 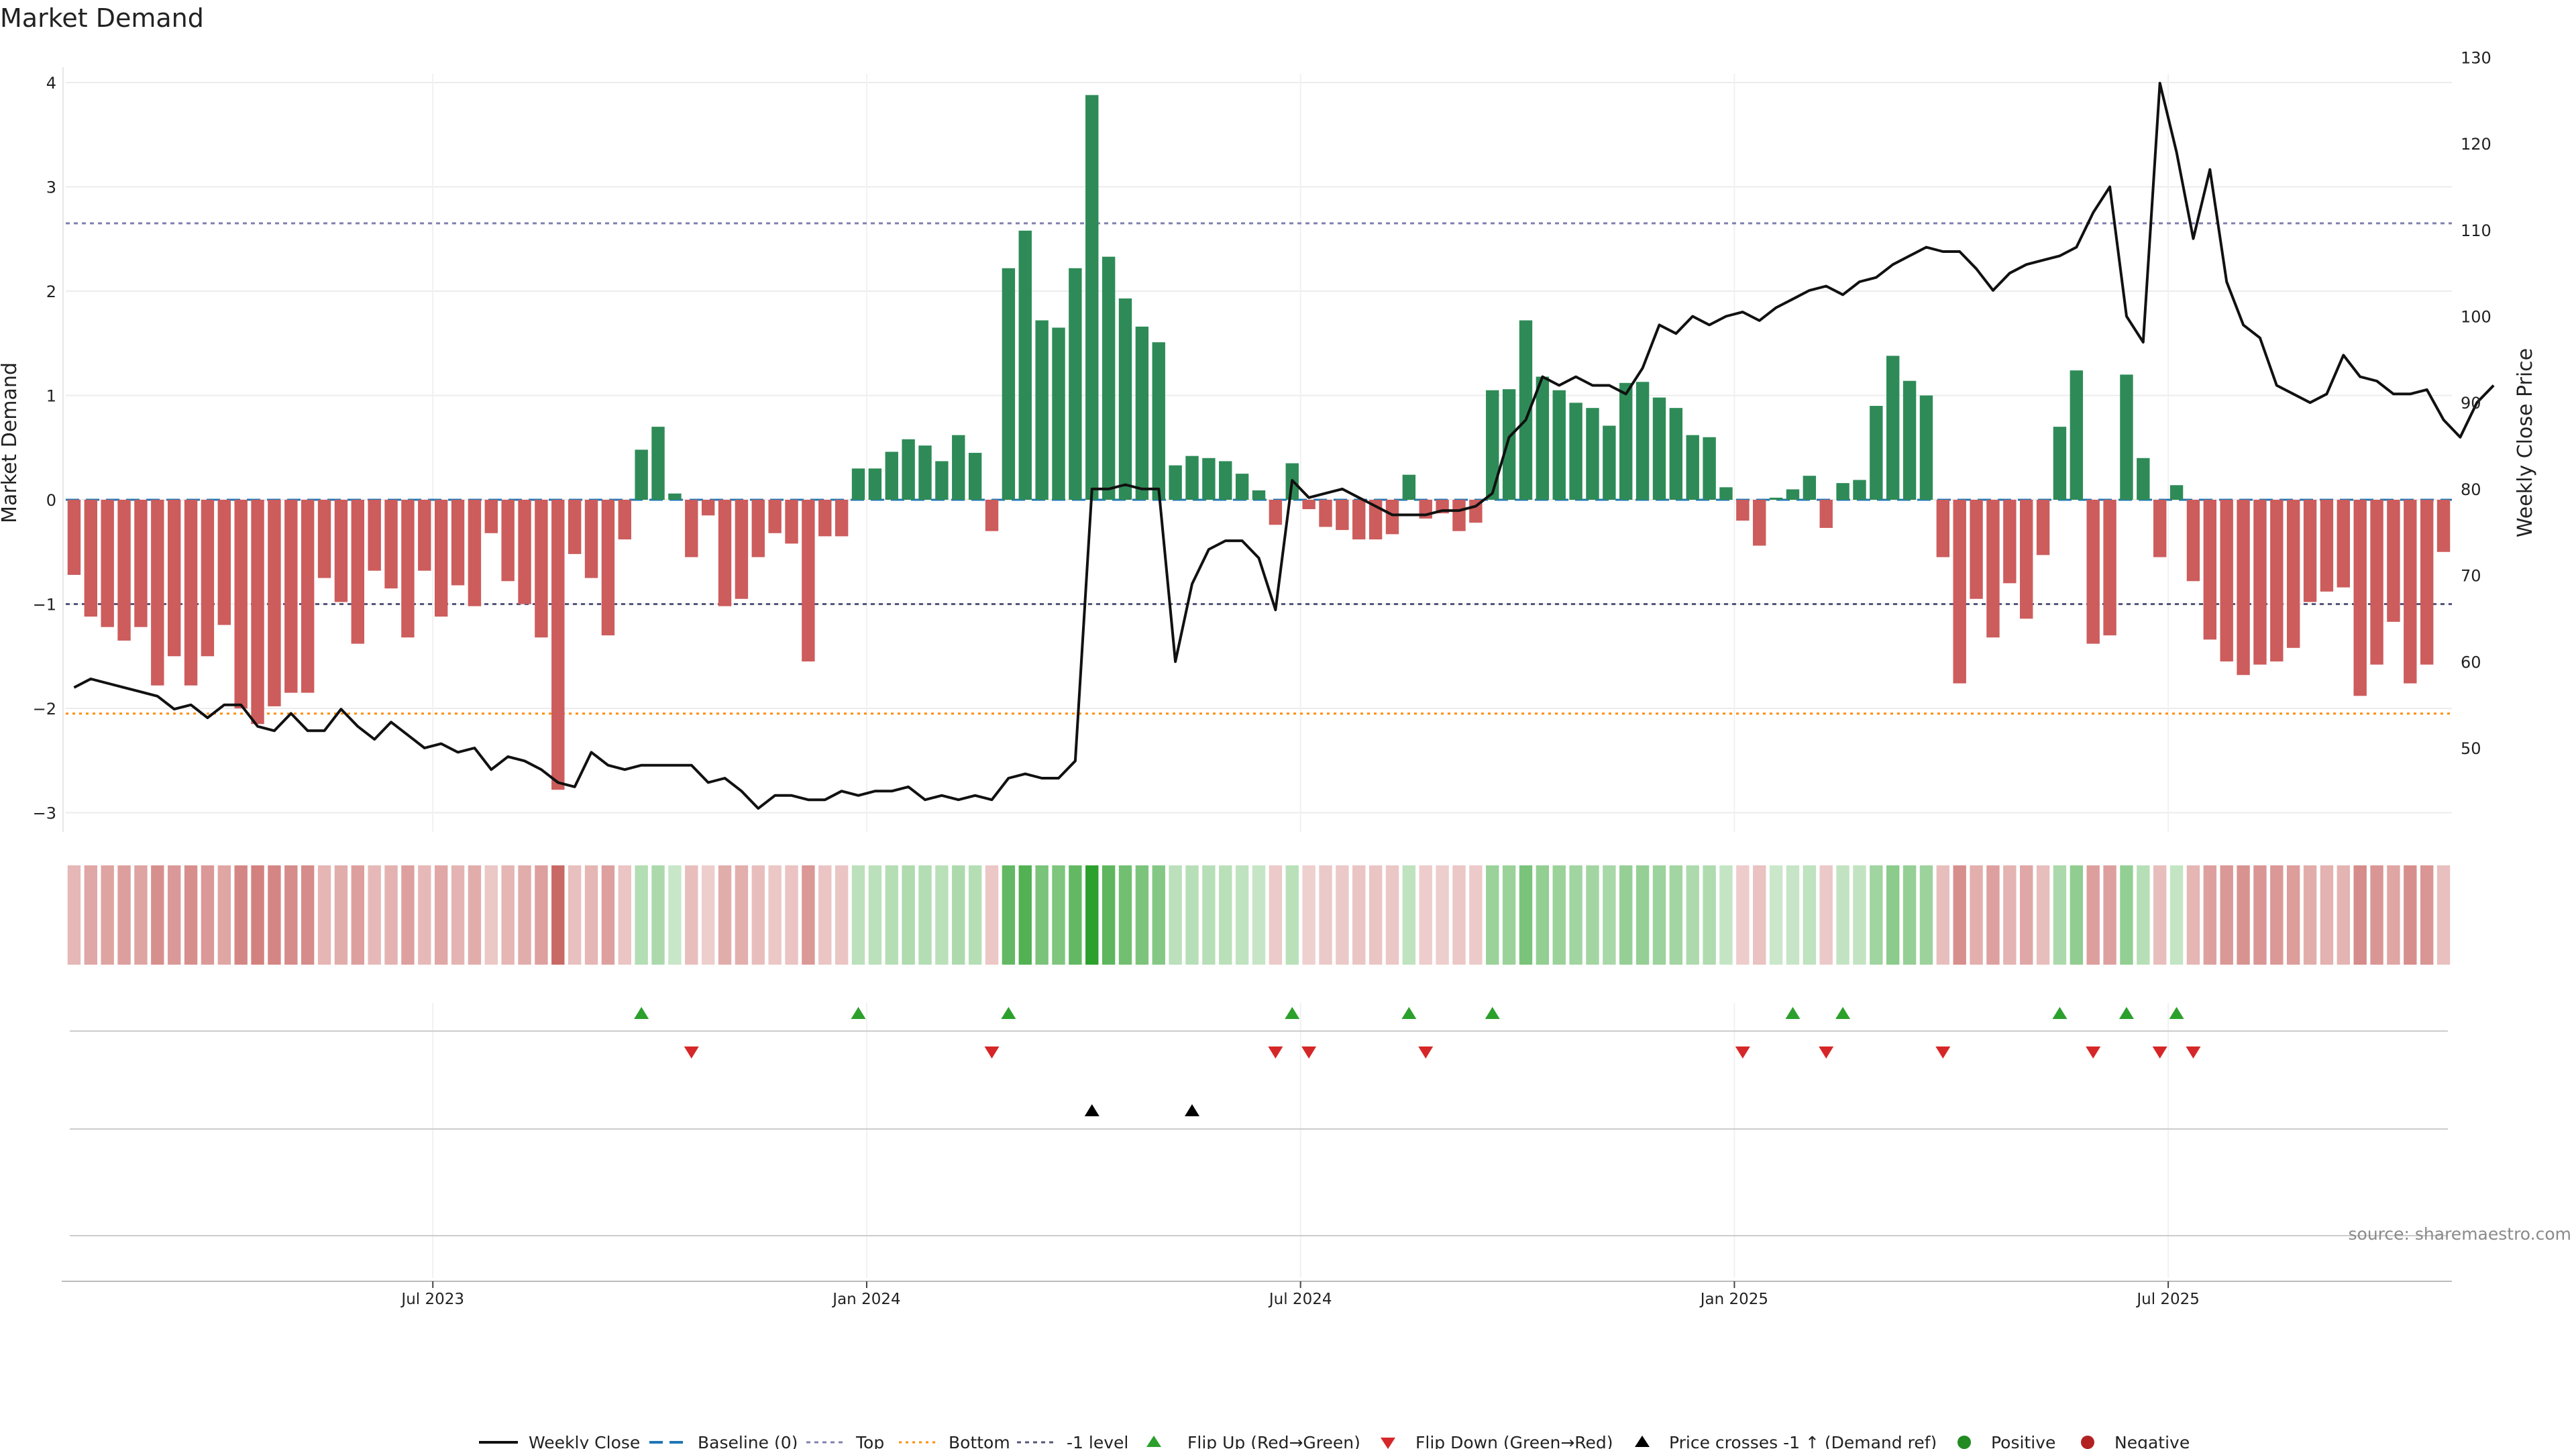 What do you see at coordinates (1388, 1443) in the screenshot?
I see `legend-flip-down-icon` at bounding box center [1388, 1443].